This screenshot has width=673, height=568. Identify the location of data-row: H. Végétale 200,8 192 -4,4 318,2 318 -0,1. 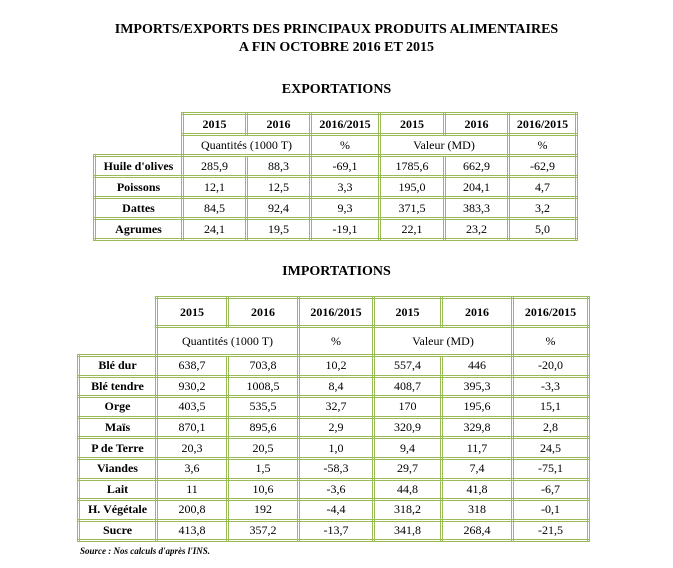
(333, 510).